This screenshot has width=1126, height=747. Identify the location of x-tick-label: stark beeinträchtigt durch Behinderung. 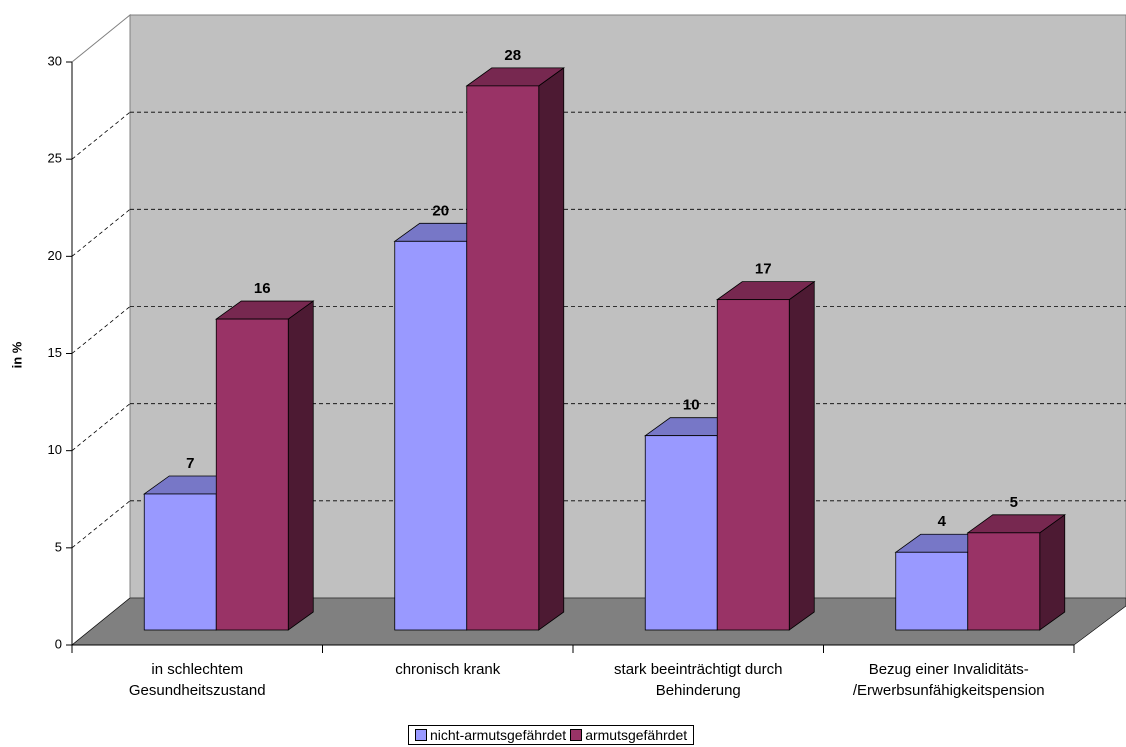
(698, 680).